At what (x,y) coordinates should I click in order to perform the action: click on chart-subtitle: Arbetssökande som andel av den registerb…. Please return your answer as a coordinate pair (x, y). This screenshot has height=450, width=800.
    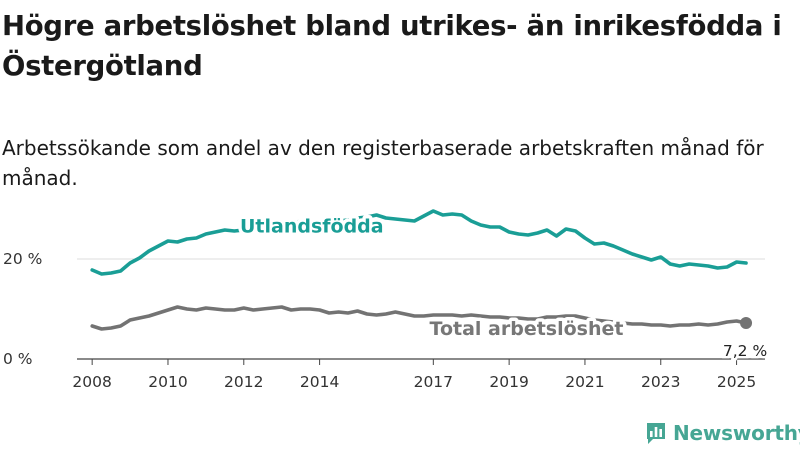
    Looking at the image, I should click on (383, 163).